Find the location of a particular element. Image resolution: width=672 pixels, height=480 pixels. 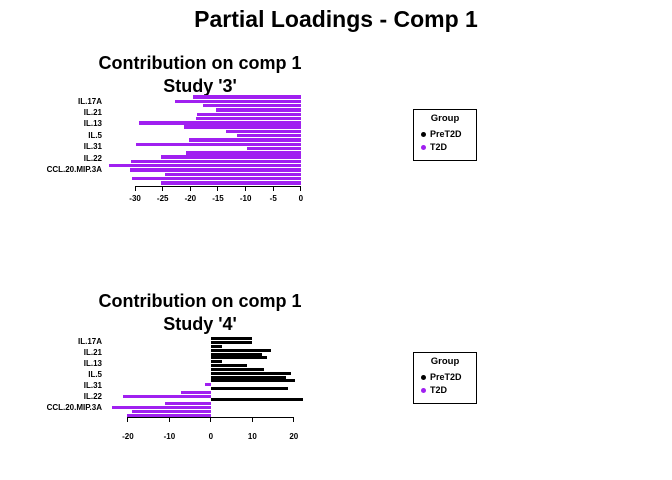

chart-subtitle: Study '4' is located at coordinates (200, 324).